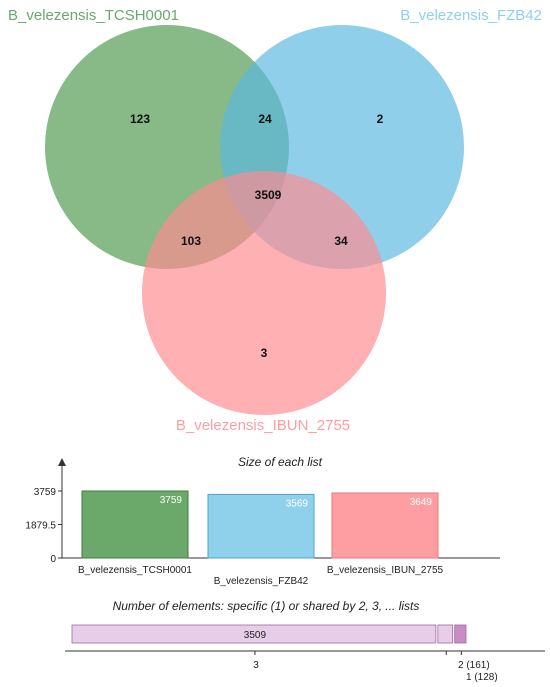  Describe the element at coordinates (40, 526) in the screenshot. I see `size-chart-y-tick-label: 1879.5` at that location.